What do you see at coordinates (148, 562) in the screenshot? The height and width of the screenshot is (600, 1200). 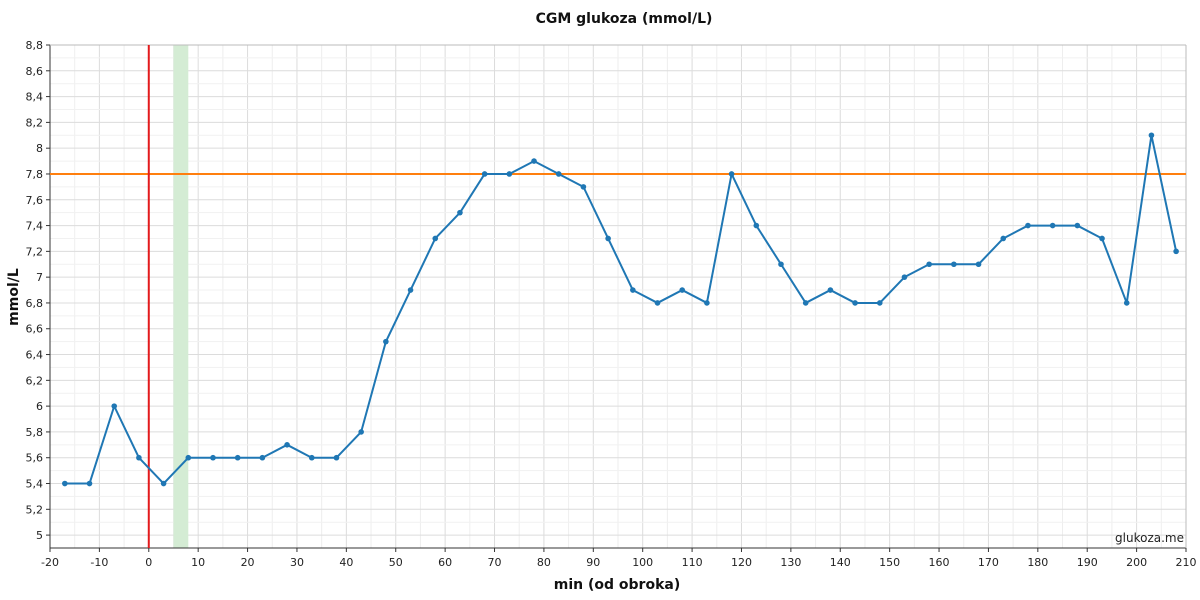 I see `x-tick-label: 0` at bounding box center [148, 562].